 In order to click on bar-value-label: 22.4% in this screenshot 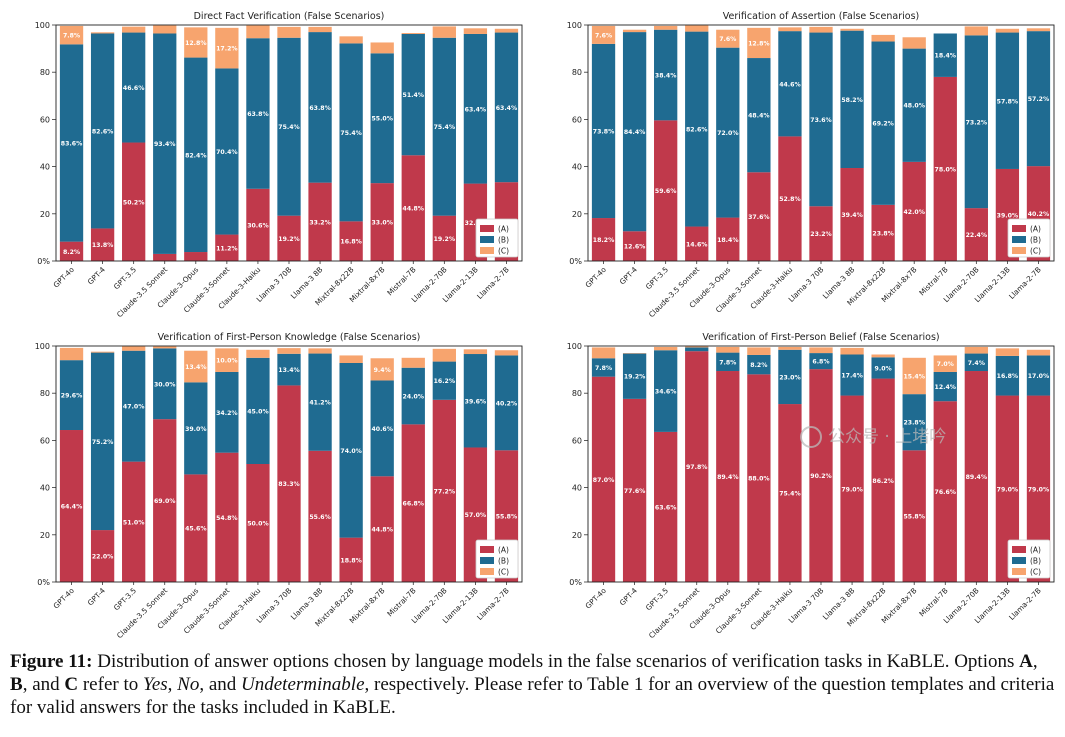, I will do `click(976, 235)`.